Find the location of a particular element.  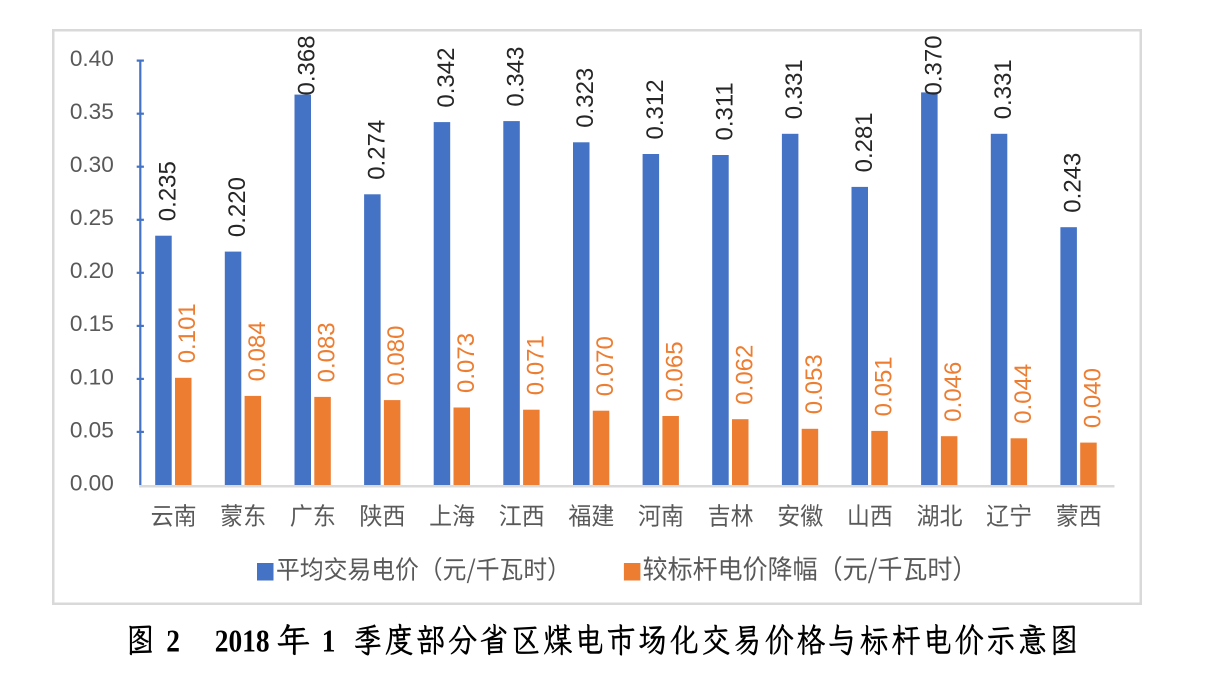

svg-text: 0.35 is located at coordinates (92, 111).